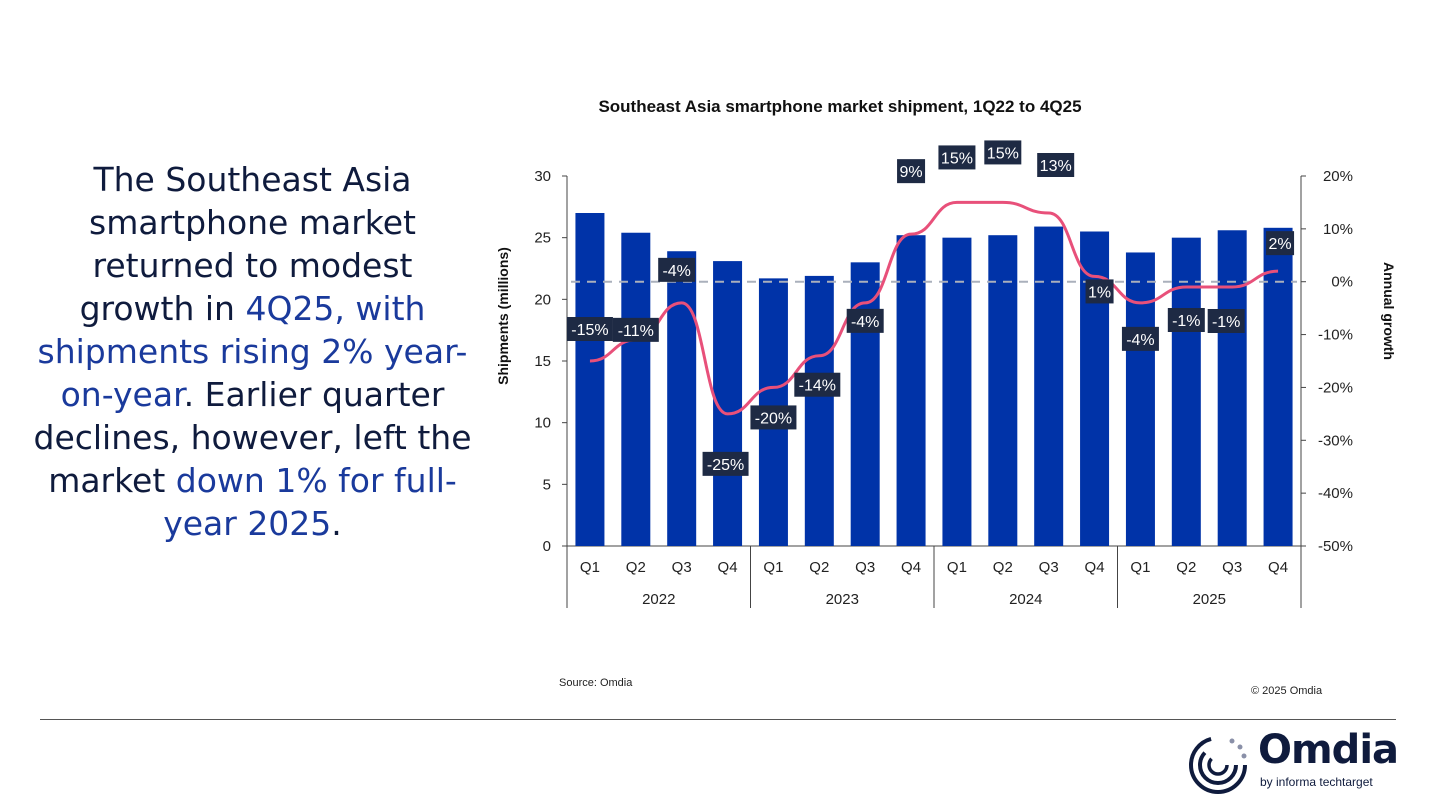  I want to click on data-label: -11%, so click(636, 331).